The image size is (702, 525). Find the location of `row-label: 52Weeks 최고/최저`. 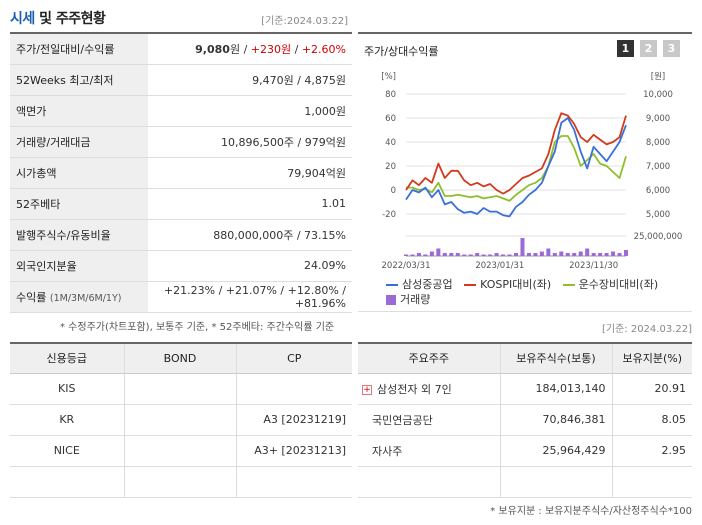

row-label: 52Weeks 최고/최저 is located at coordinates (79, 80).